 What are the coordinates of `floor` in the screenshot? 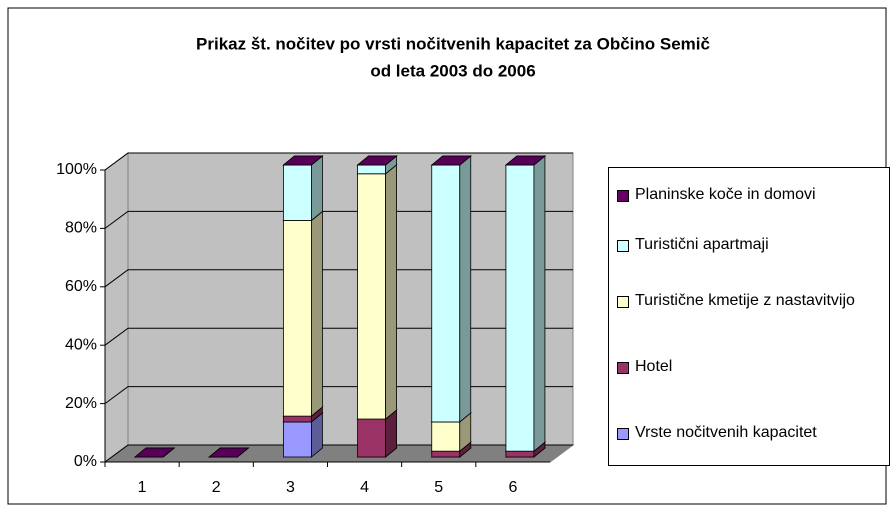 It's located at (339, 453).